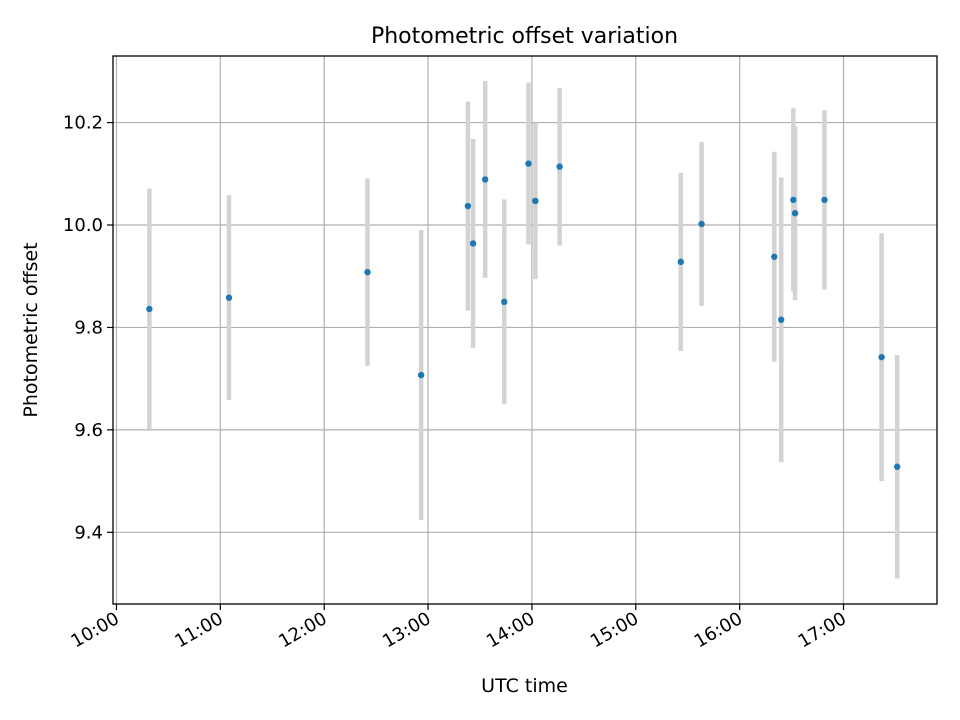 The width and height of the screenshot is (960, 720). What do you see at coordinates (95, 630) in the screenshot?
I see `x-tick-label: 10:00` at bounding box center [95, 630].